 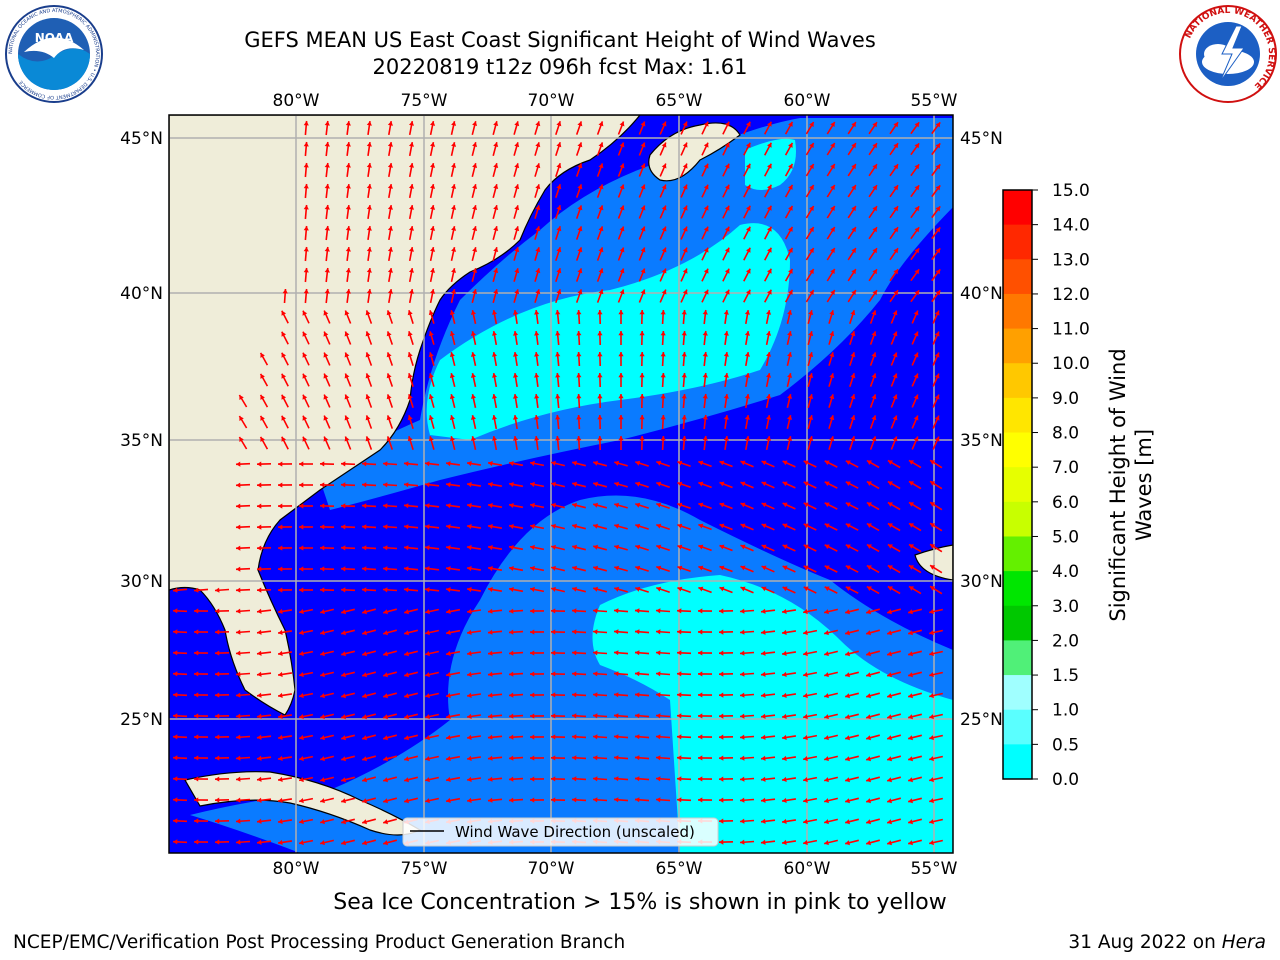 What do you see at coordinates (1065, 780) in the screenshot?
I see `colorbar-tick-label: 0.0` at bounding box center [1065, 780].